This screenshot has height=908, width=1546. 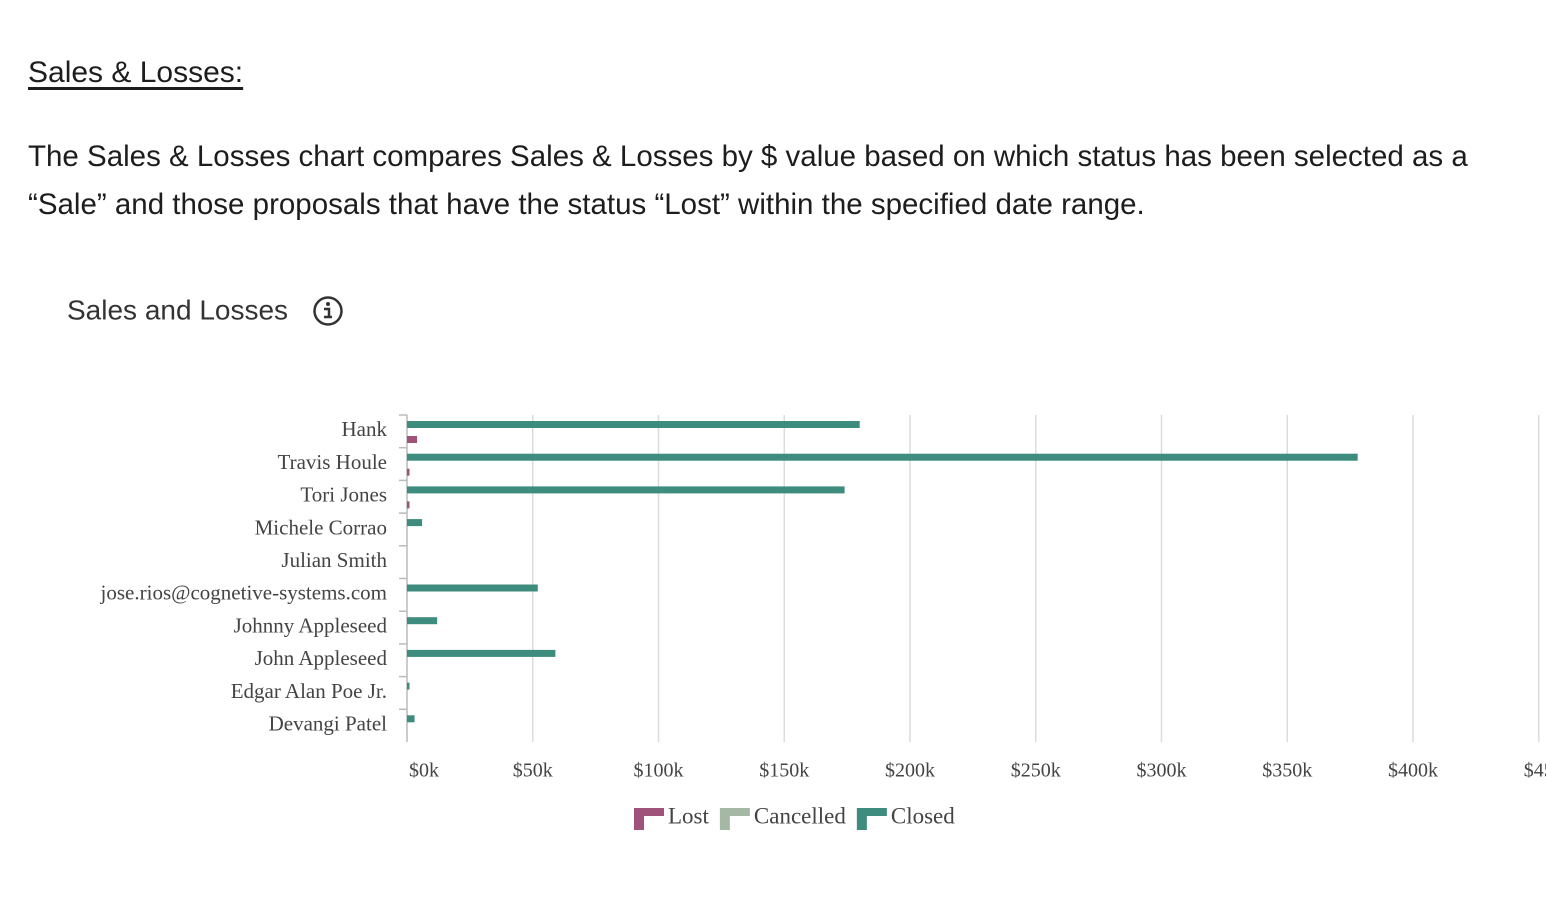 I want to click on x-tick-label: $45, so click(x=1535, y=771).